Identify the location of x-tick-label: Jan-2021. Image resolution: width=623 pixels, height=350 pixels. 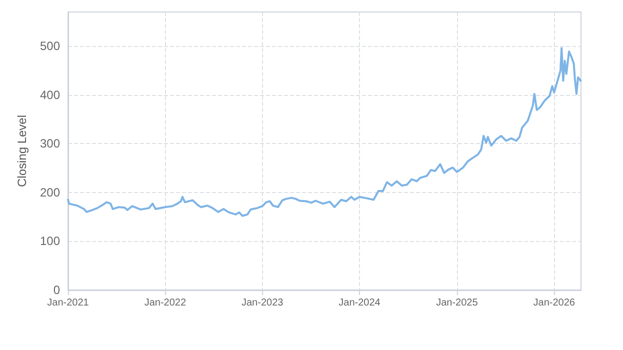
(68, 303).